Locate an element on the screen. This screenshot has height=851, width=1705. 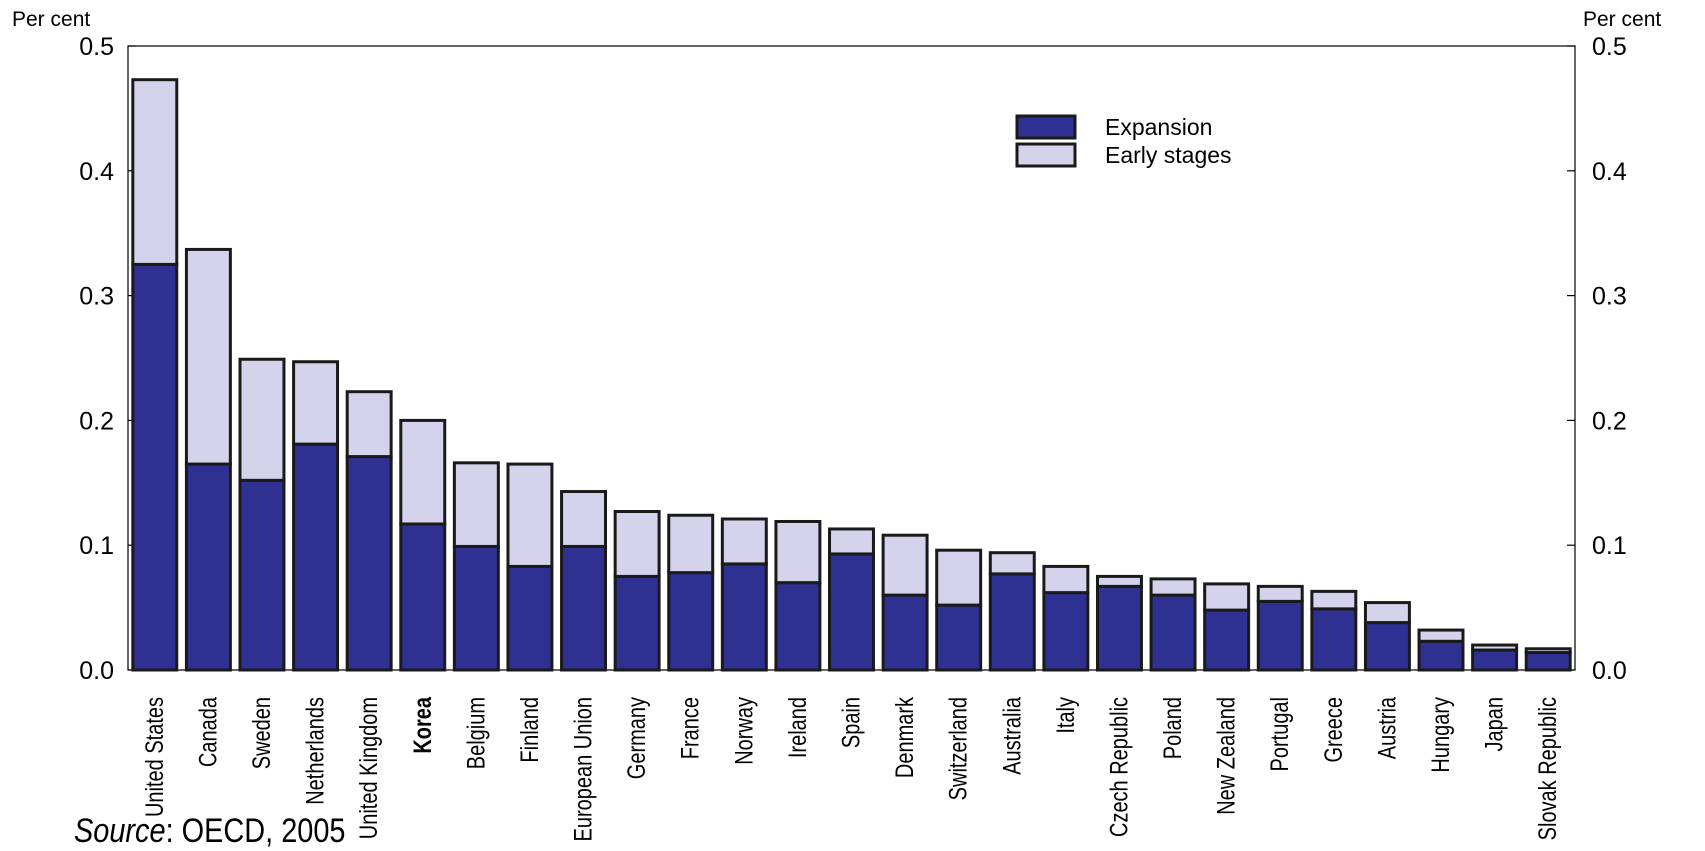
source-note: Source: OECD, 2005 is located at coordinates (209, 831).